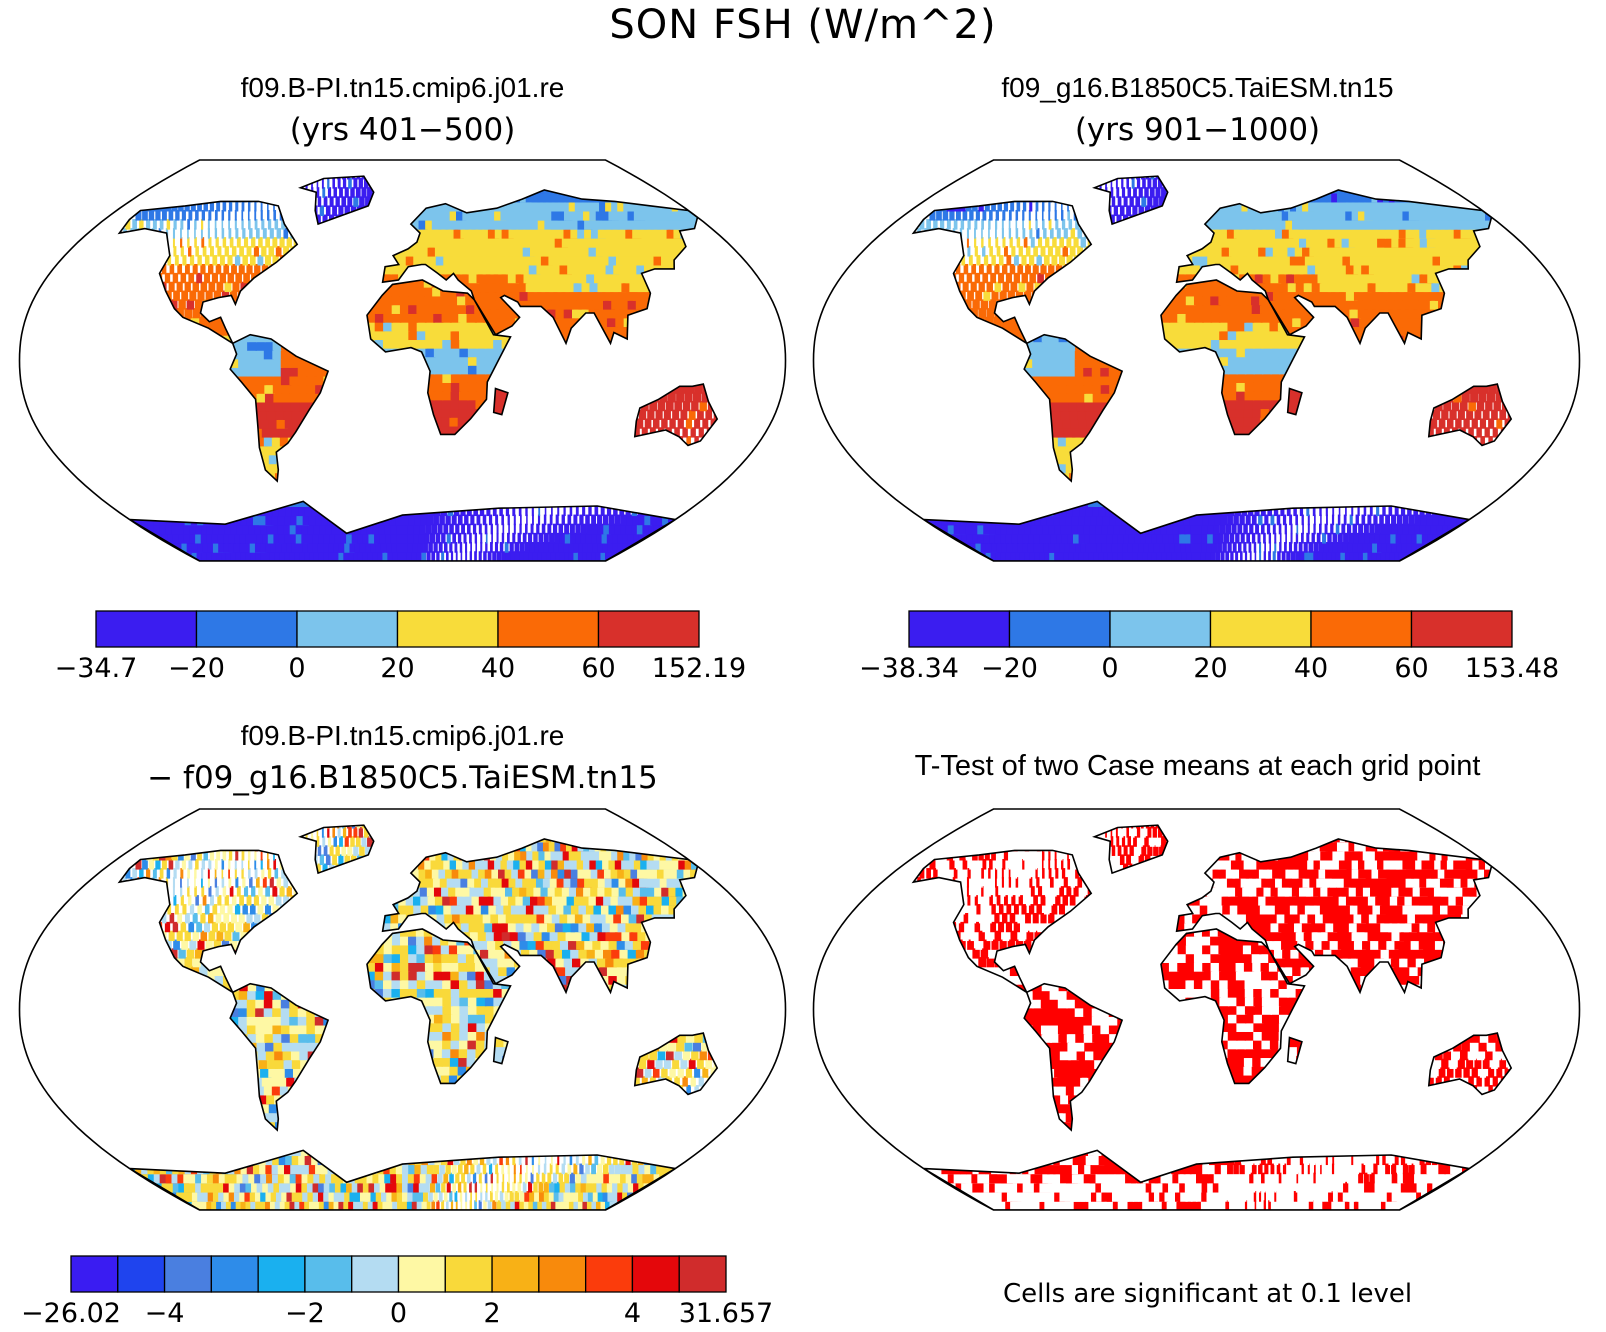  I want to click on map-case1, so click(402, 360).